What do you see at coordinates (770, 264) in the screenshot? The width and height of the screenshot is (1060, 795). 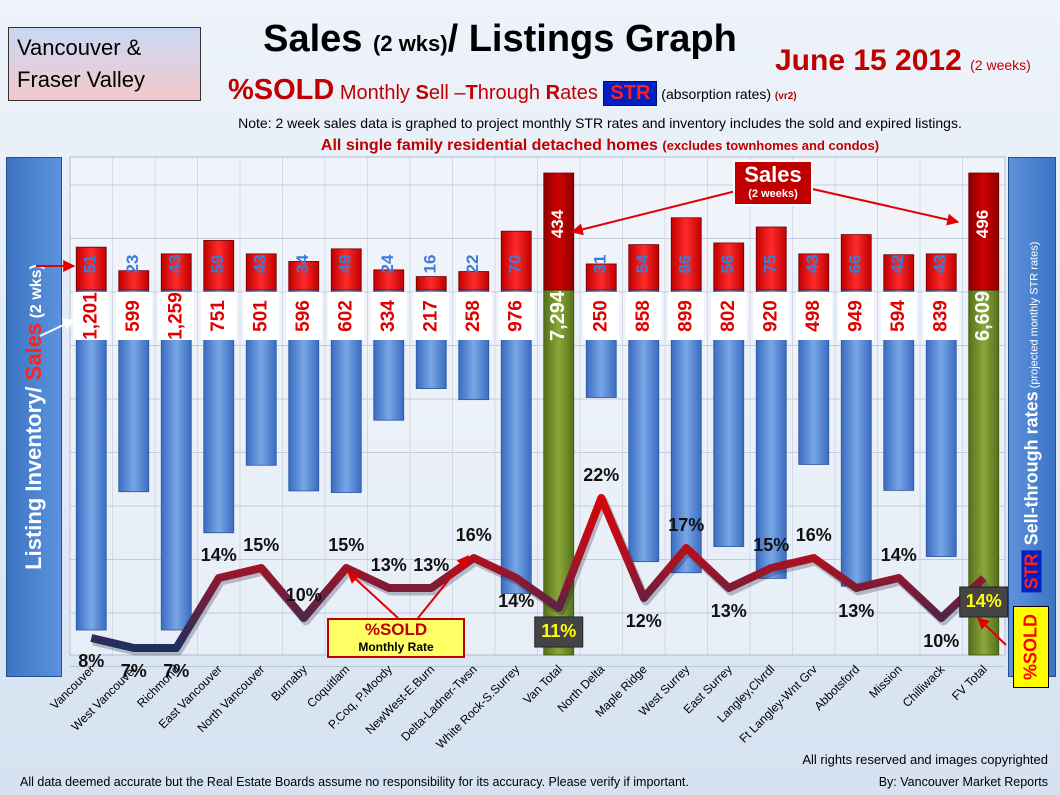 I see `sales-value-label: 75` at bounding box center [770, 264].